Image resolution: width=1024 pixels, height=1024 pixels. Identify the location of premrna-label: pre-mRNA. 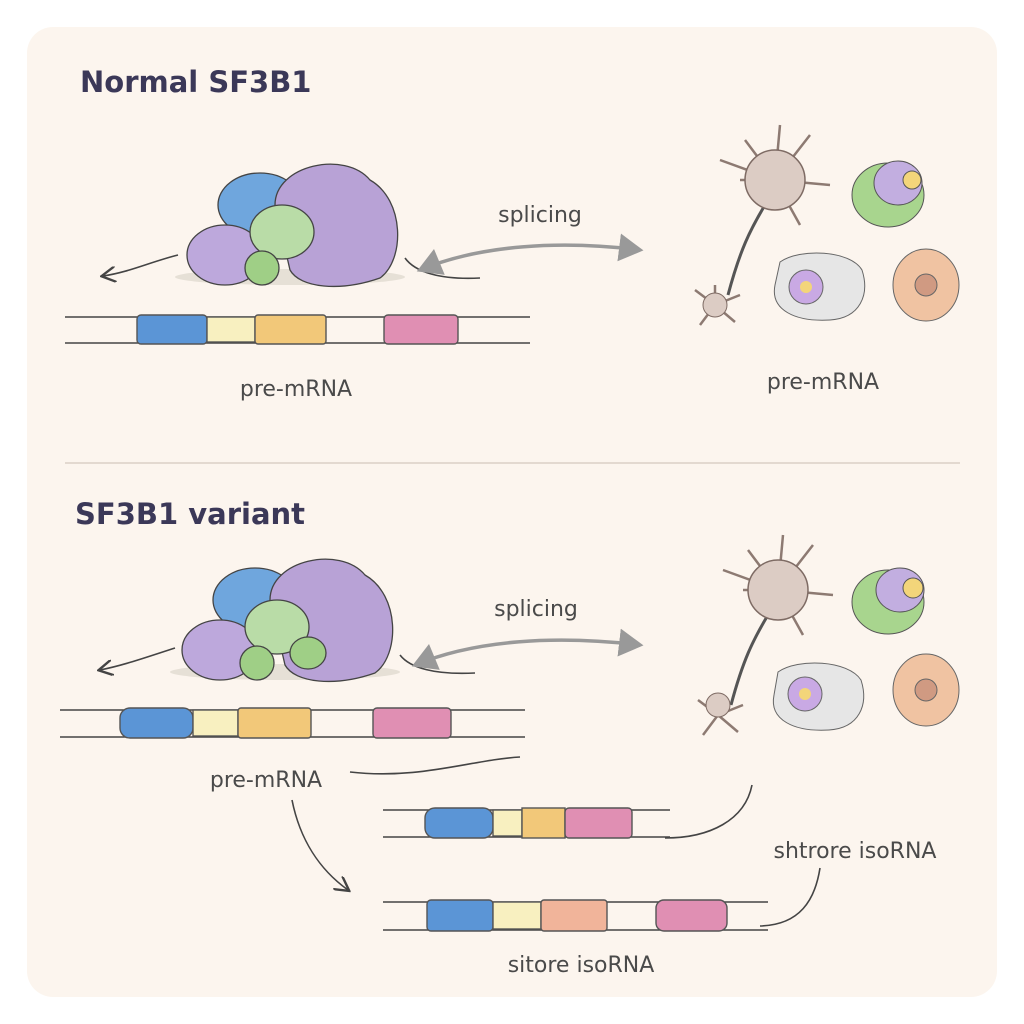
(296, 389).